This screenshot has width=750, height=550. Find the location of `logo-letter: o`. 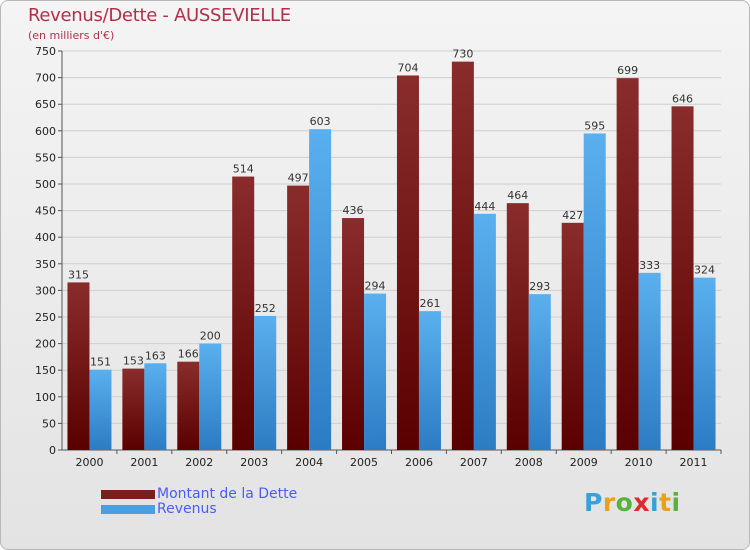

logo-letter: o is located at coordinates (624, 502).